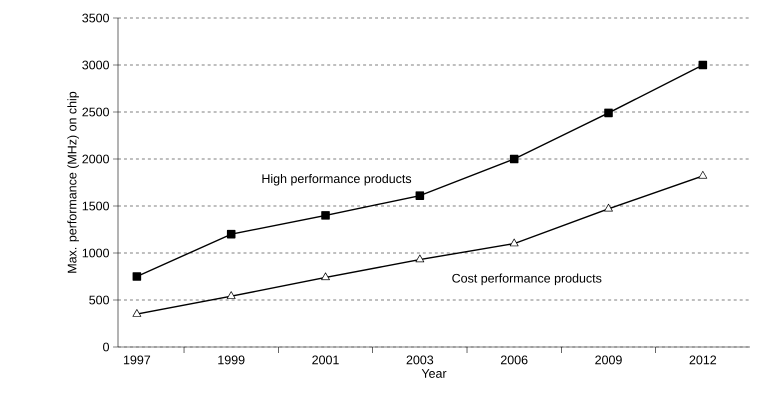  What do you see at coordinates (96, 159) in the screenshot?
I see `y-tick-label: 2000` at bounding box center [96, 159].